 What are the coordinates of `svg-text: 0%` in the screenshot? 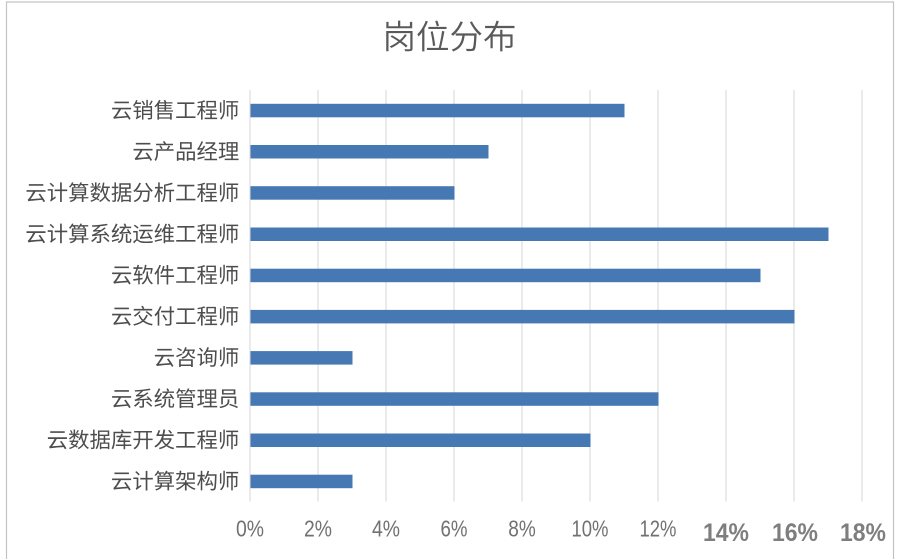 It's located at (250, 529).